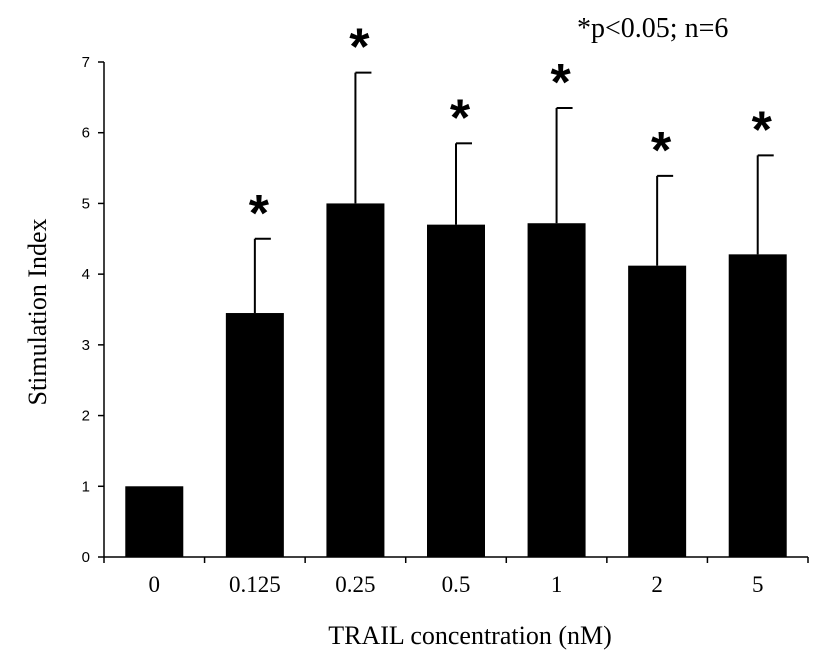  I want to click on y-axis-title: Stimulation Index, so click(37, 311).